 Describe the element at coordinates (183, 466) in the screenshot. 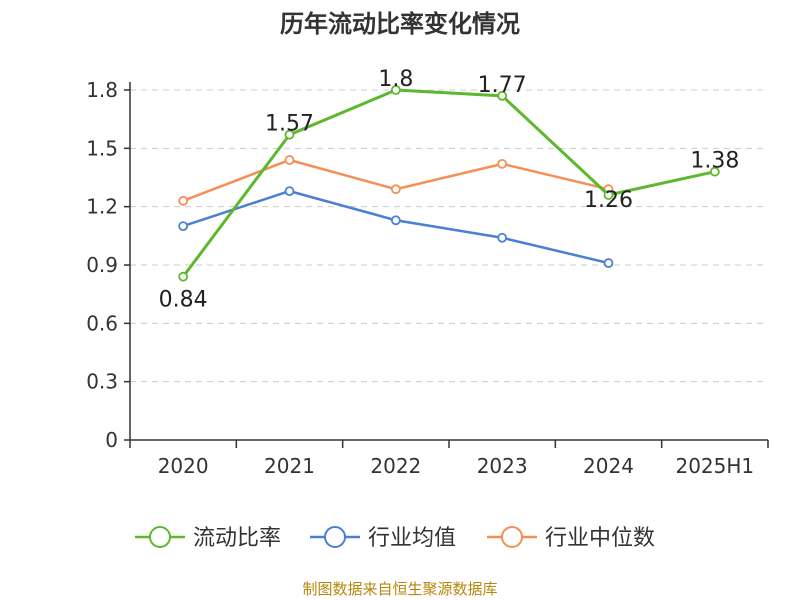

I see `x-tick-label-0: 2020` at that location.